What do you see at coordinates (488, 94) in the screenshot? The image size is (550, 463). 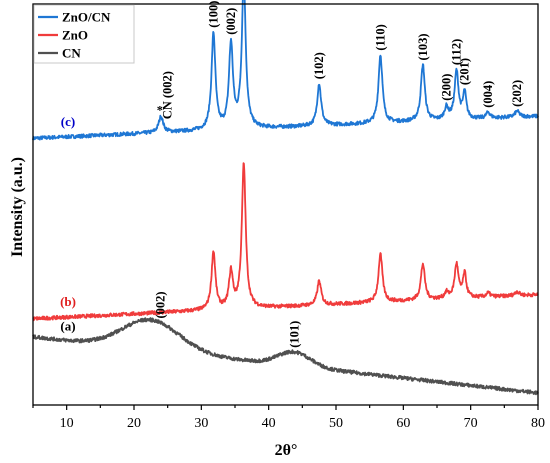 I see `peak-label: (004)` at bounding box center [488, 94].